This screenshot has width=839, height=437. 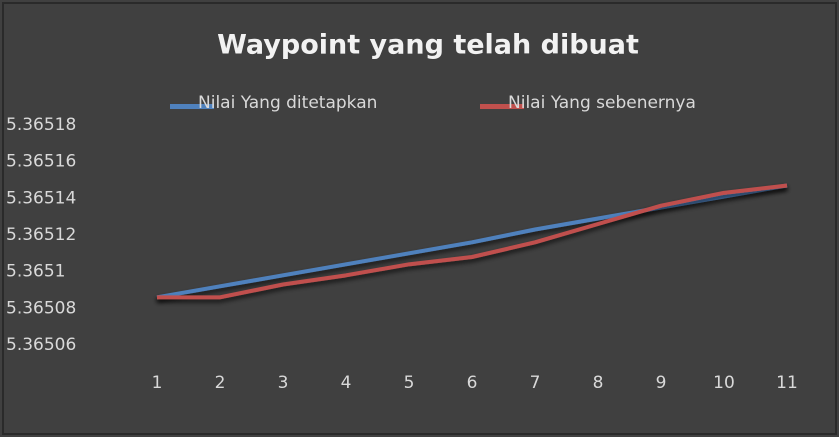 I want to click on x-tick-label: 10, so click(x=724, y=383).